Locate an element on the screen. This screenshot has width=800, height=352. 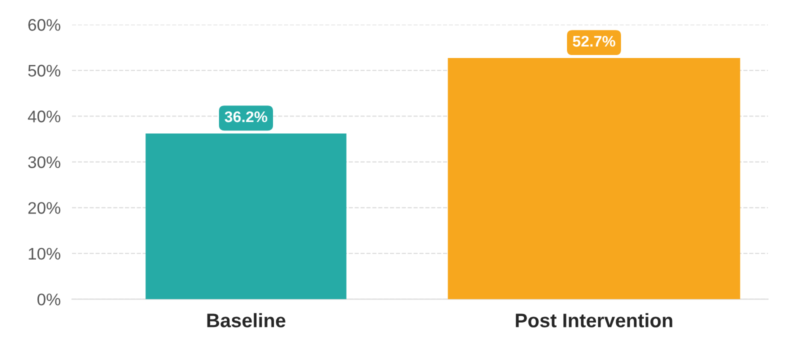
x-tick-label: Baseline is located at coordinates (246, 320).